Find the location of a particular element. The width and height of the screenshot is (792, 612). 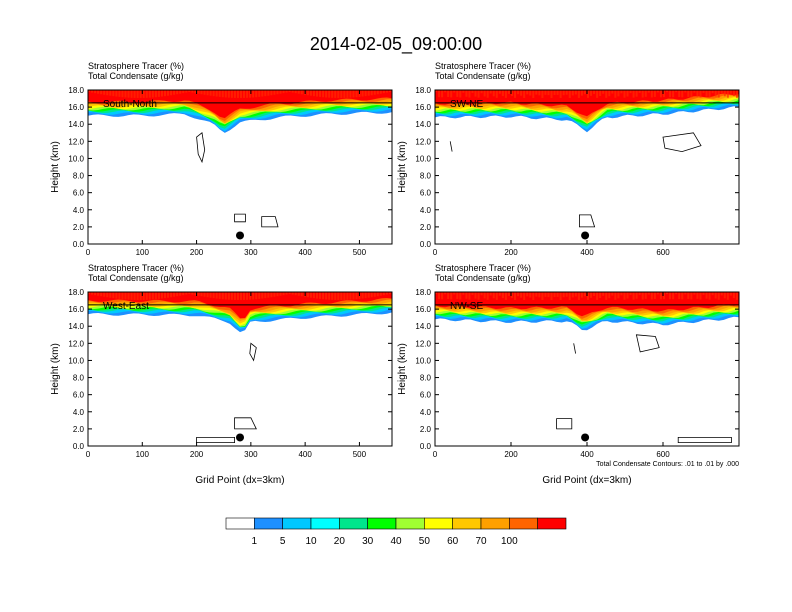

colorbar-label: 10 is located at coordinates (311, 541).